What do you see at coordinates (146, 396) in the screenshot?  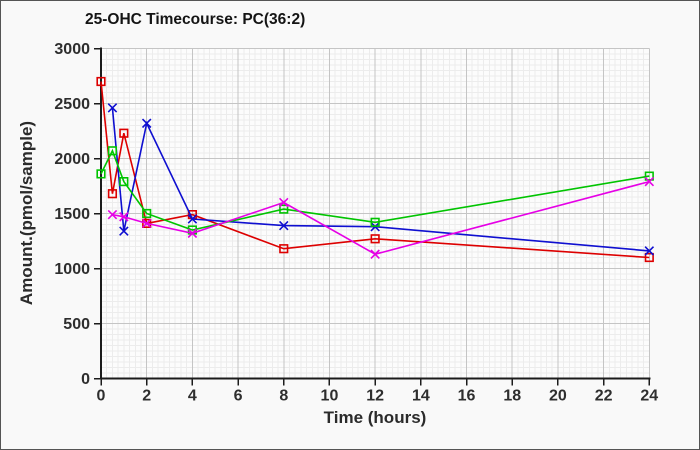 I see `x-tick-label: 2` at bounding box center [146, 396].